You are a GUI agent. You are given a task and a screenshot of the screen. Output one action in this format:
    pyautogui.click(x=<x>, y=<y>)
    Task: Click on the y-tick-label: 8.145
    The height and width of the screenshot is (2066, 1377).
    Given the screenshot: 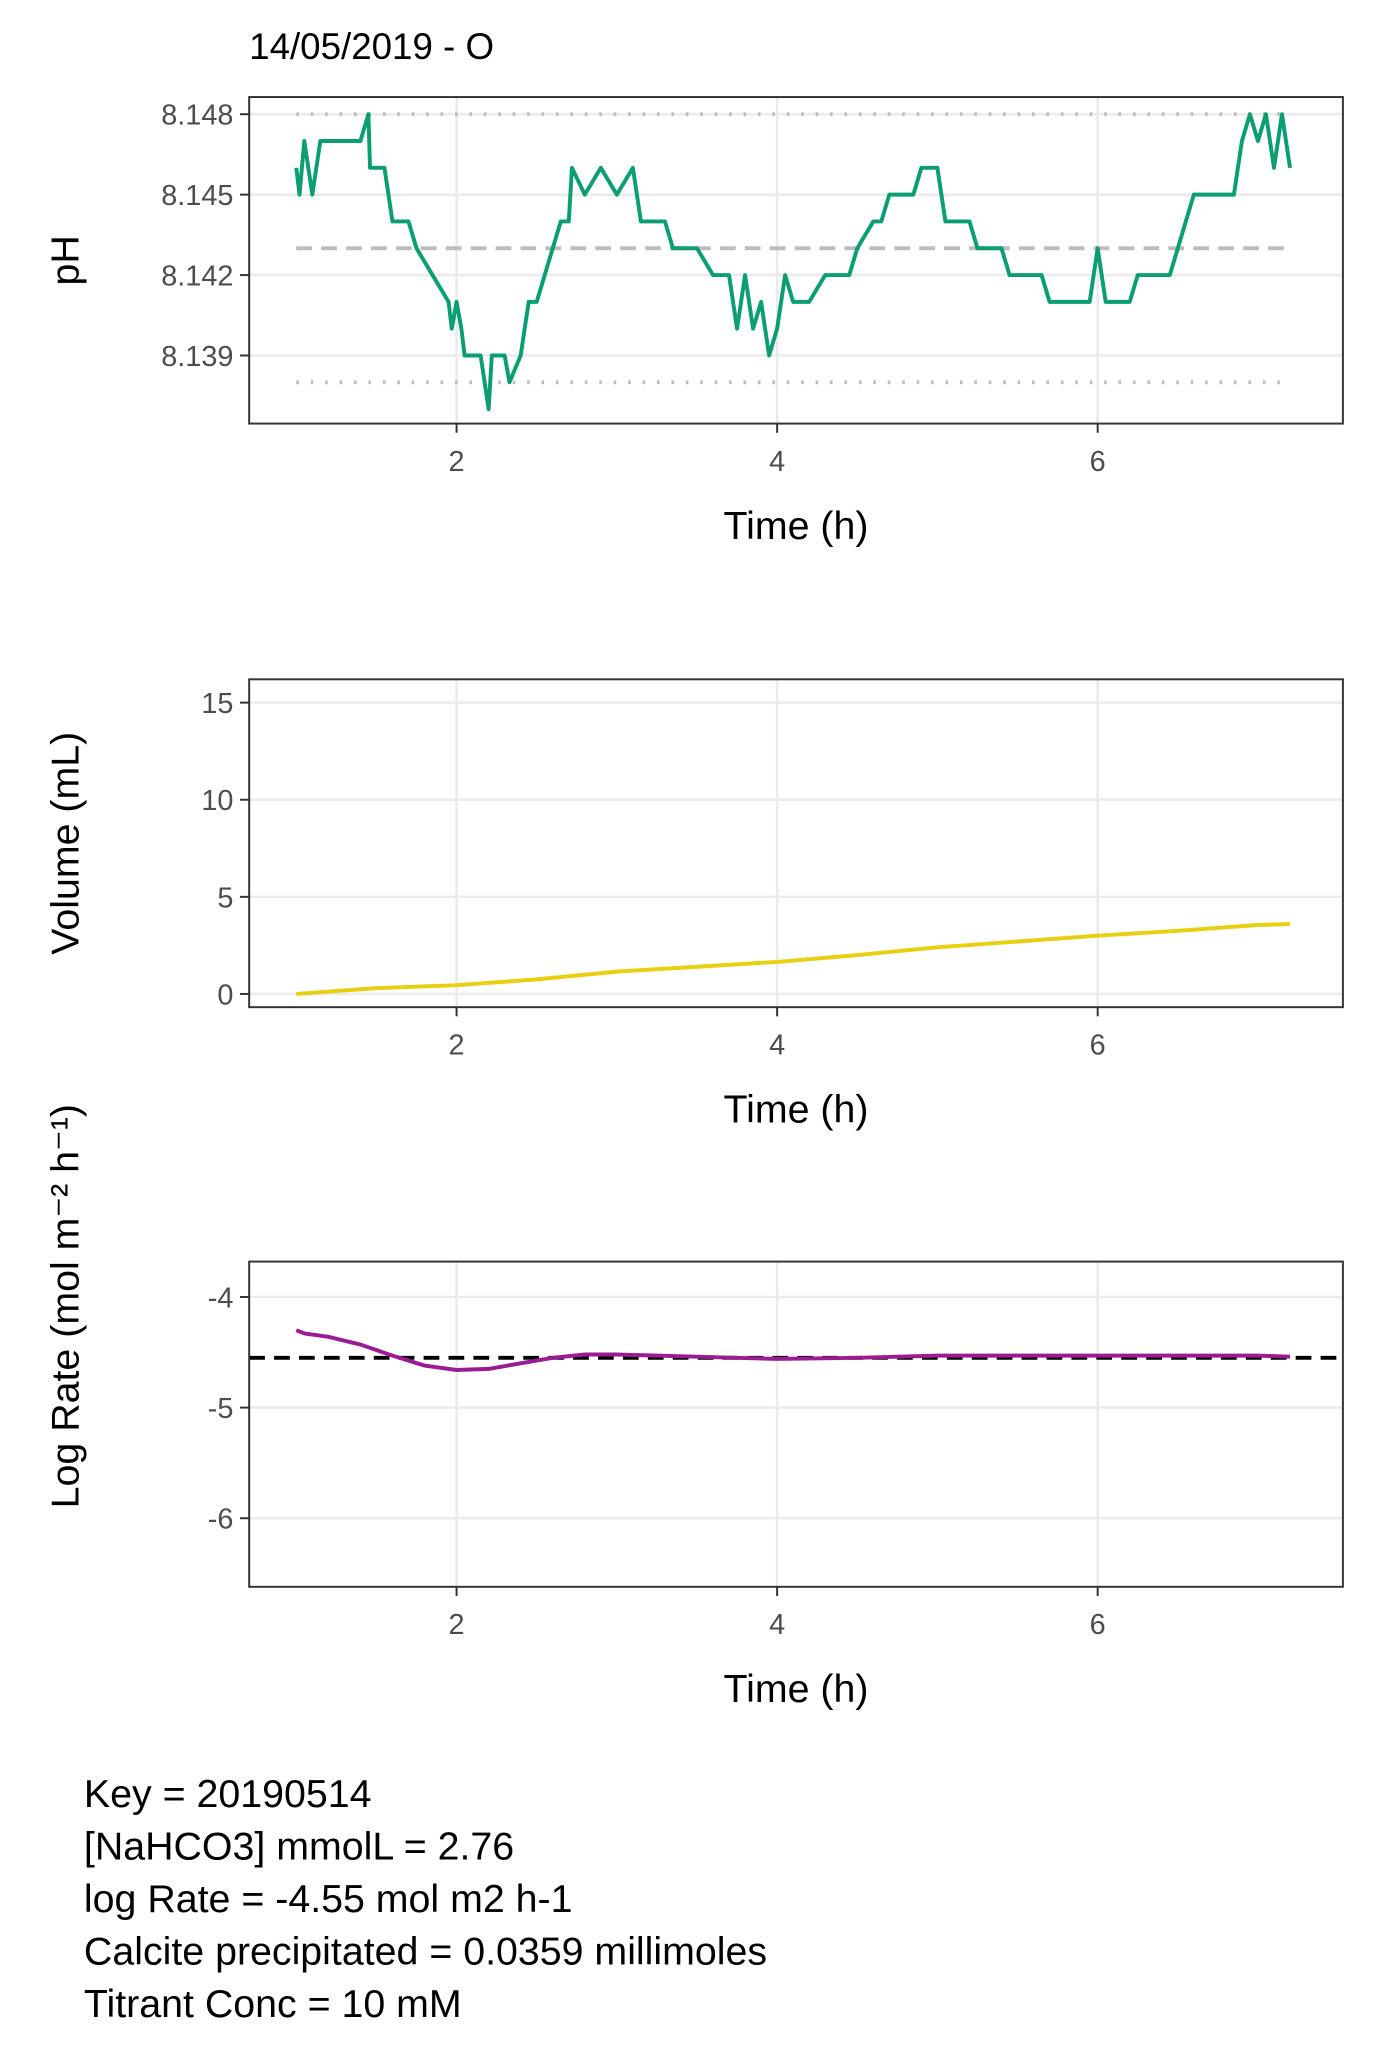 What is the action you would take?
    pyautogui.click(x=197, y=196)
    